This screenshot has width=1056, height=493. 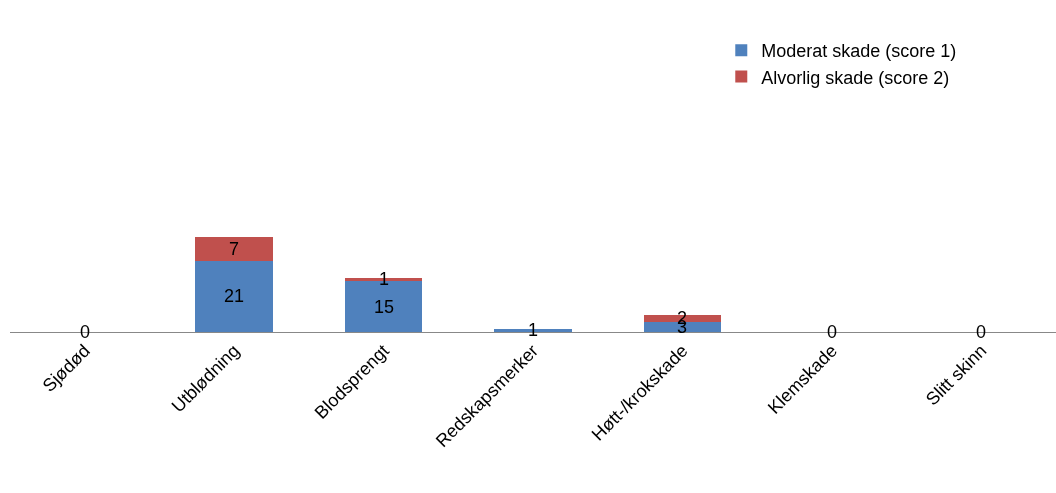 I want to click on legend-label: Alvorlig skade (score 2), so click(x=855, y=77).